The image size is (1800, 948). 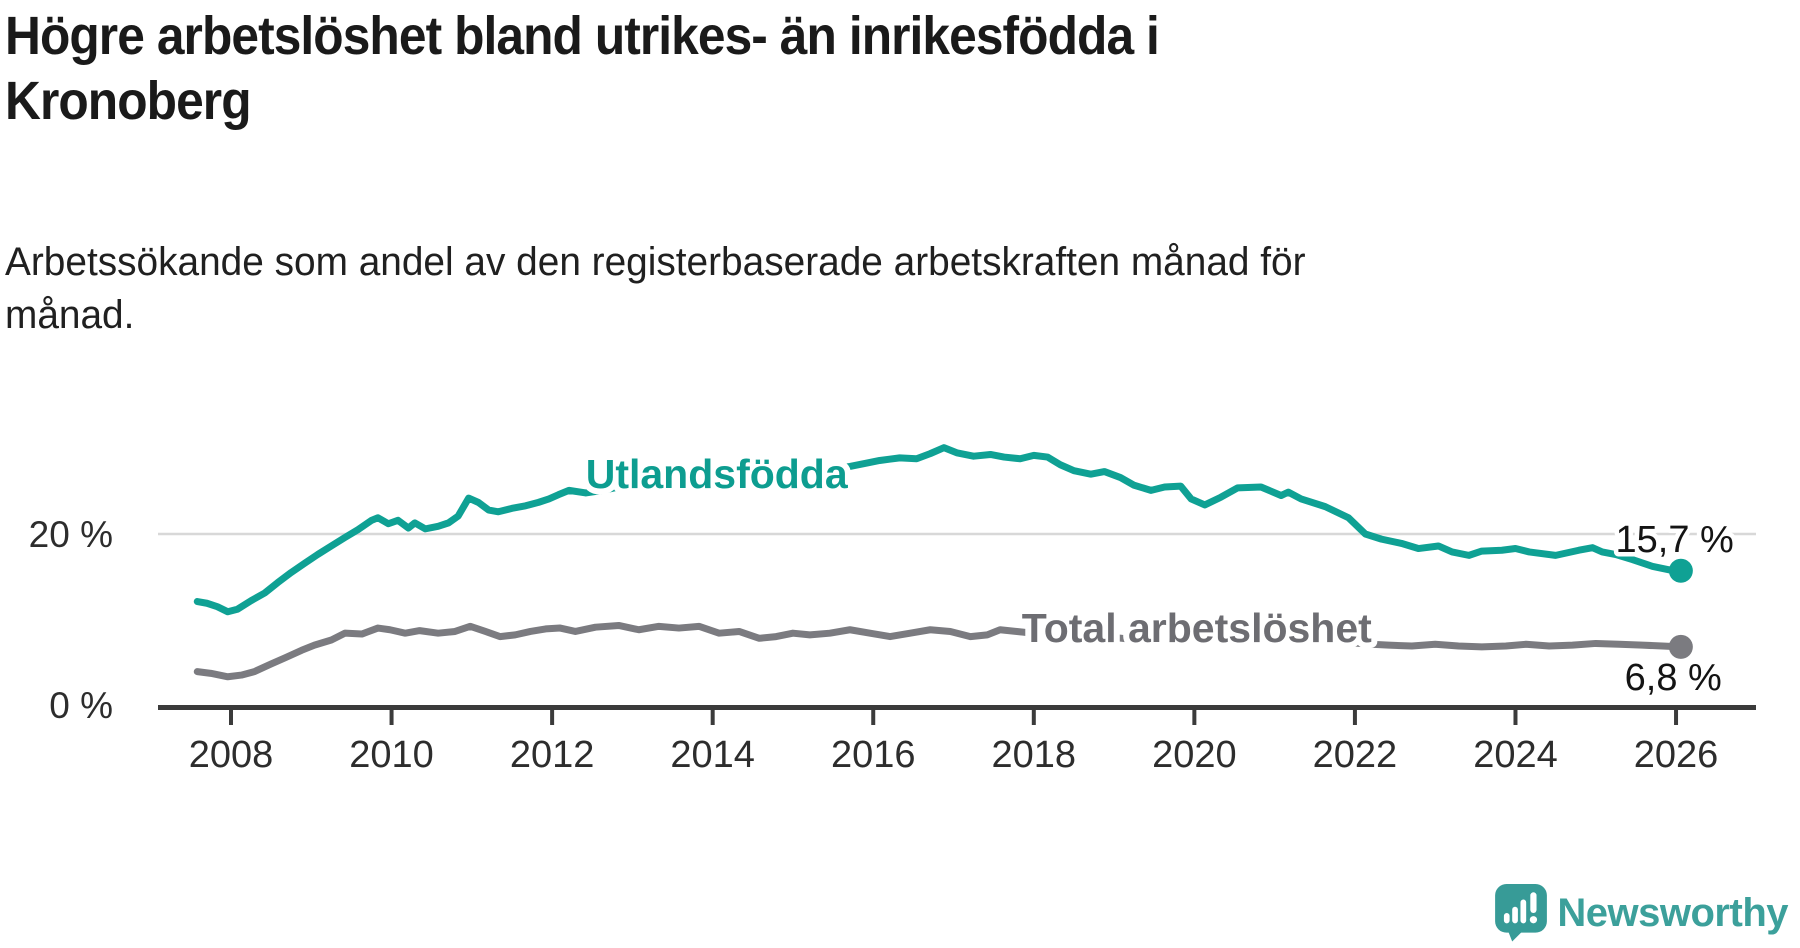 I want to click on page-title-line2: Kronoberg, so click(x=128, y=100).